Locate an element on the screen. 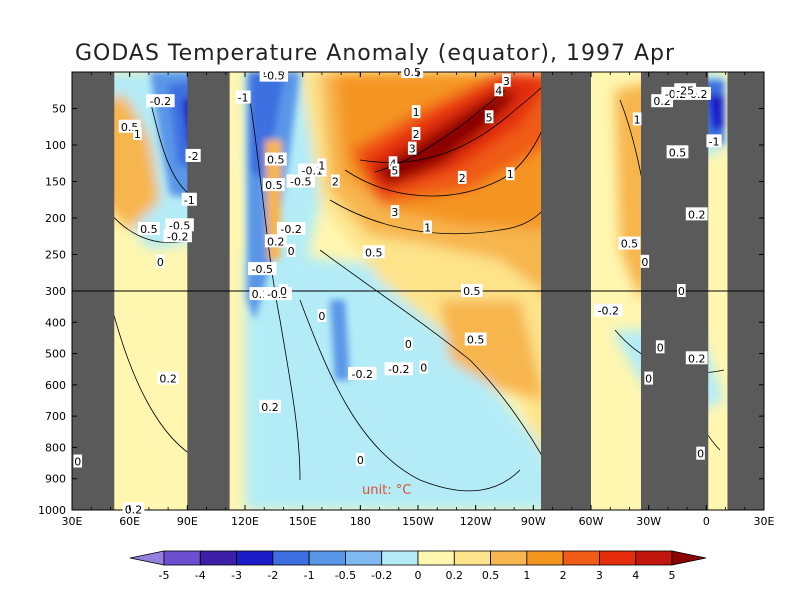 Image resolution: width=800 pixels, height=604 pixels. contour-label: 0.2 is located at coordinates (276, 241).